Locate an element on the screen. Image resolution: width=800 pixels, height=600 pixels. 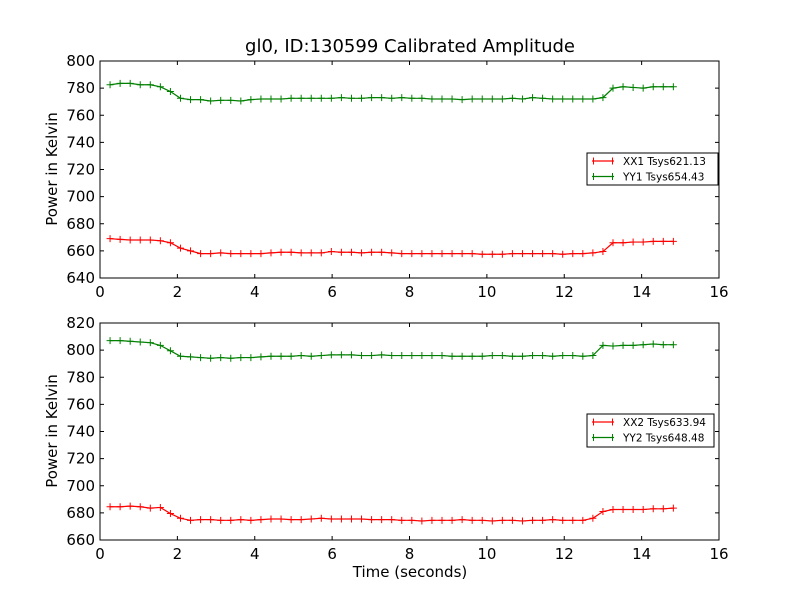
x-tick-label: 10 is located at coordinates (486, 554).